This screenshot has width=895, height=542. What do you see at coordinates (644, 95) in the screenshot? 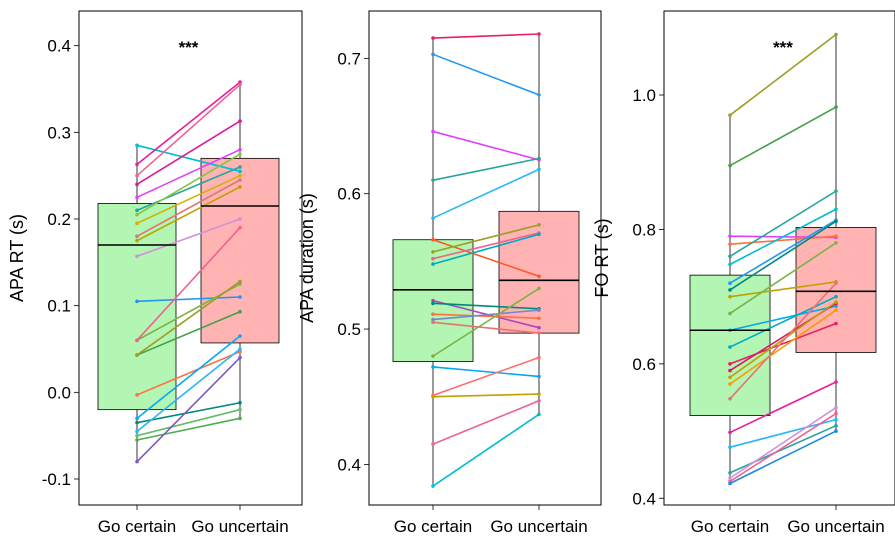
I see `y-tick-label: 1.0` at bounding box center [644, 95].